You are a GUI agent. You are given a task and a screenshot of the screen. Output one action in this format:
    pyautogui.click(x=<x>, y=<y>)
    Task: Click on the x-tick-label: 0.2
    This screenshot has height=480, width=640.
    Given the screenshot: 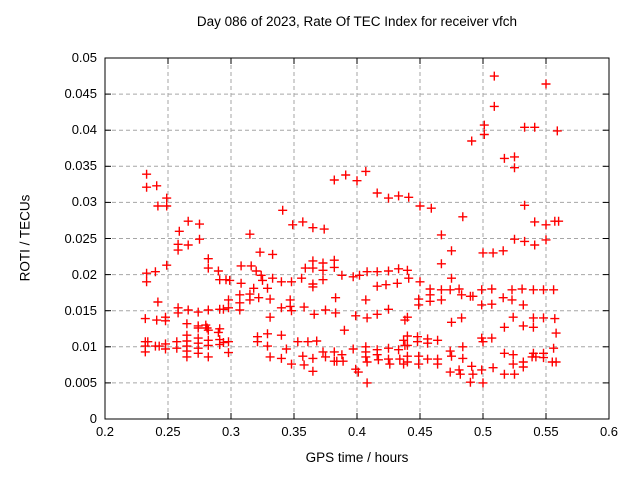 What is the action you would take?
    pyautogui.click(x=105, y=431)
    